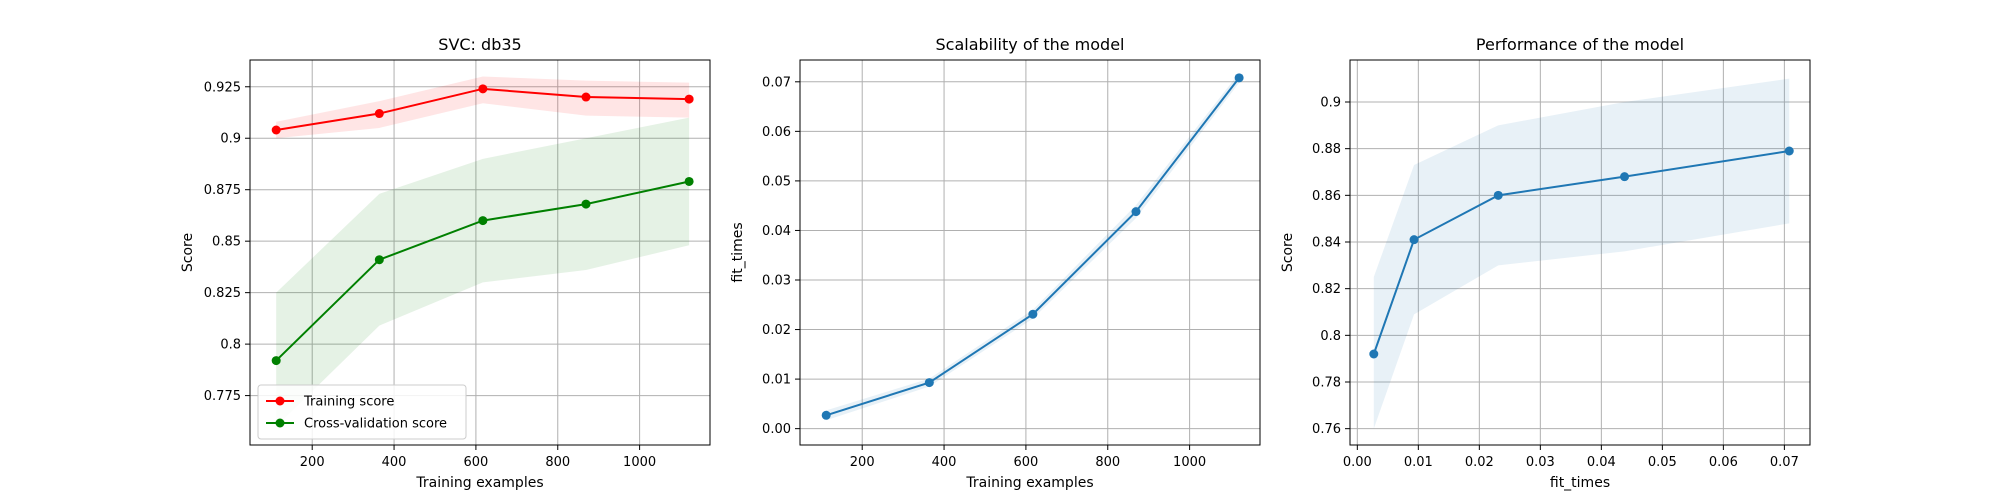  I want to click on y-tick-label: 0.82, so click(1326, 289).